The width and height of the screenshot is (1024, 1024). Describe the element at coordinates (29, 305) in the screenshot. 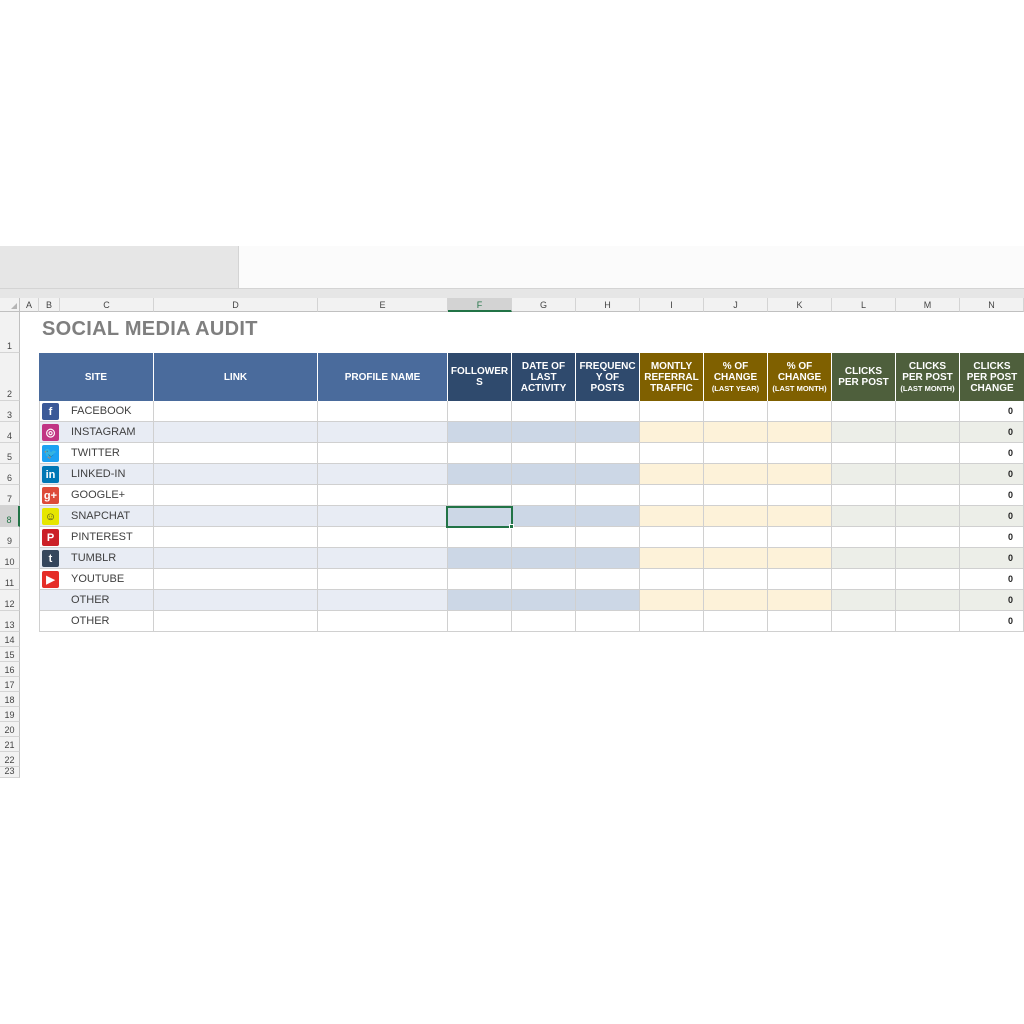

I see `column-header-a: A` at that location.